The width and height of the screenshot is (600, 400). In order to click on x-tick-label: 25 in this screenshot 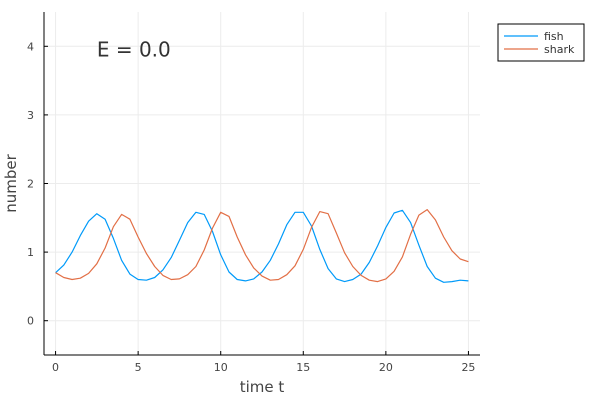, I will do `click(468, 367)`.